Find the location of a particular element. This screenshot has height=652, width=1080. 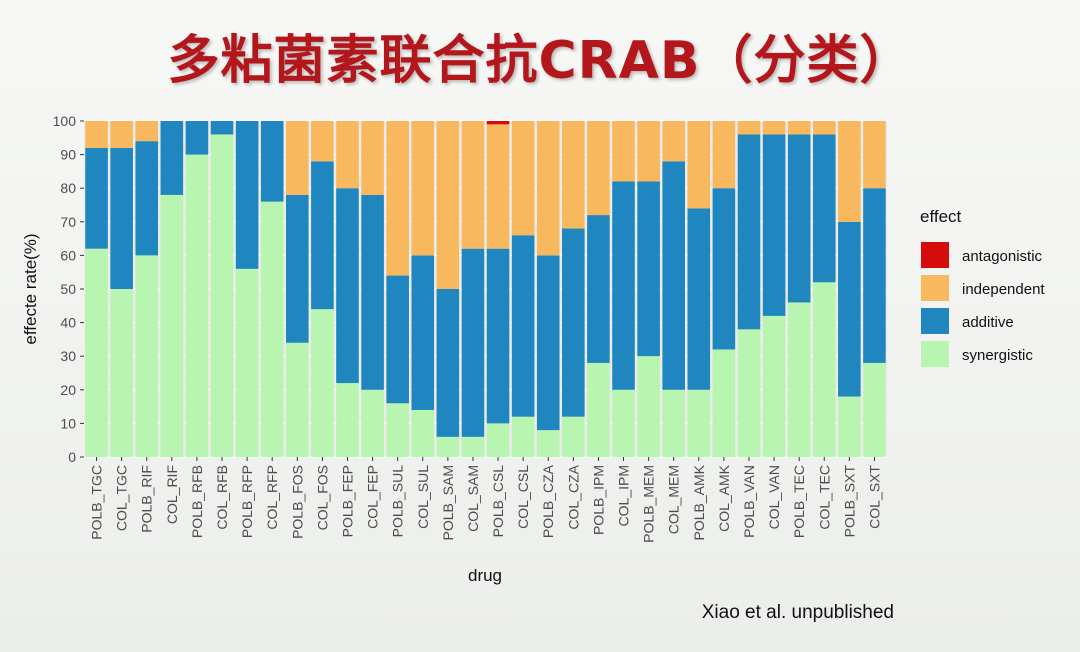

x-tick-label: POLB_TGC is located at coordinates (97, 502).